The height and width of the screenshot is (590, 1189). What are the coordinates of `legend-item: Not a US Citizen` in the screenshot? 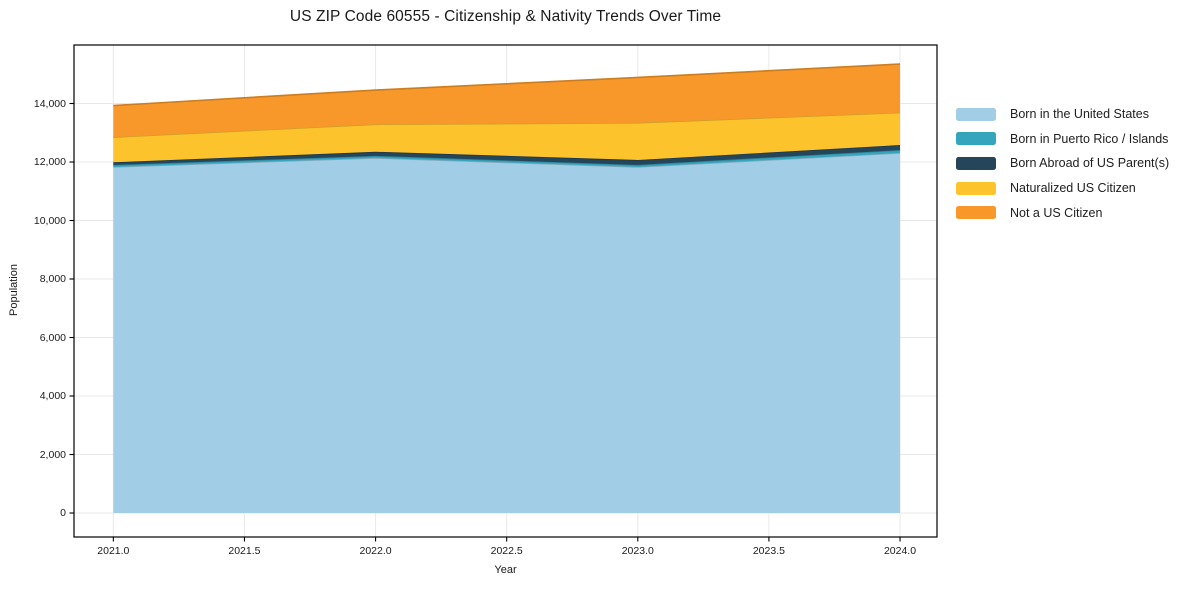 It's located at (1062, 212).